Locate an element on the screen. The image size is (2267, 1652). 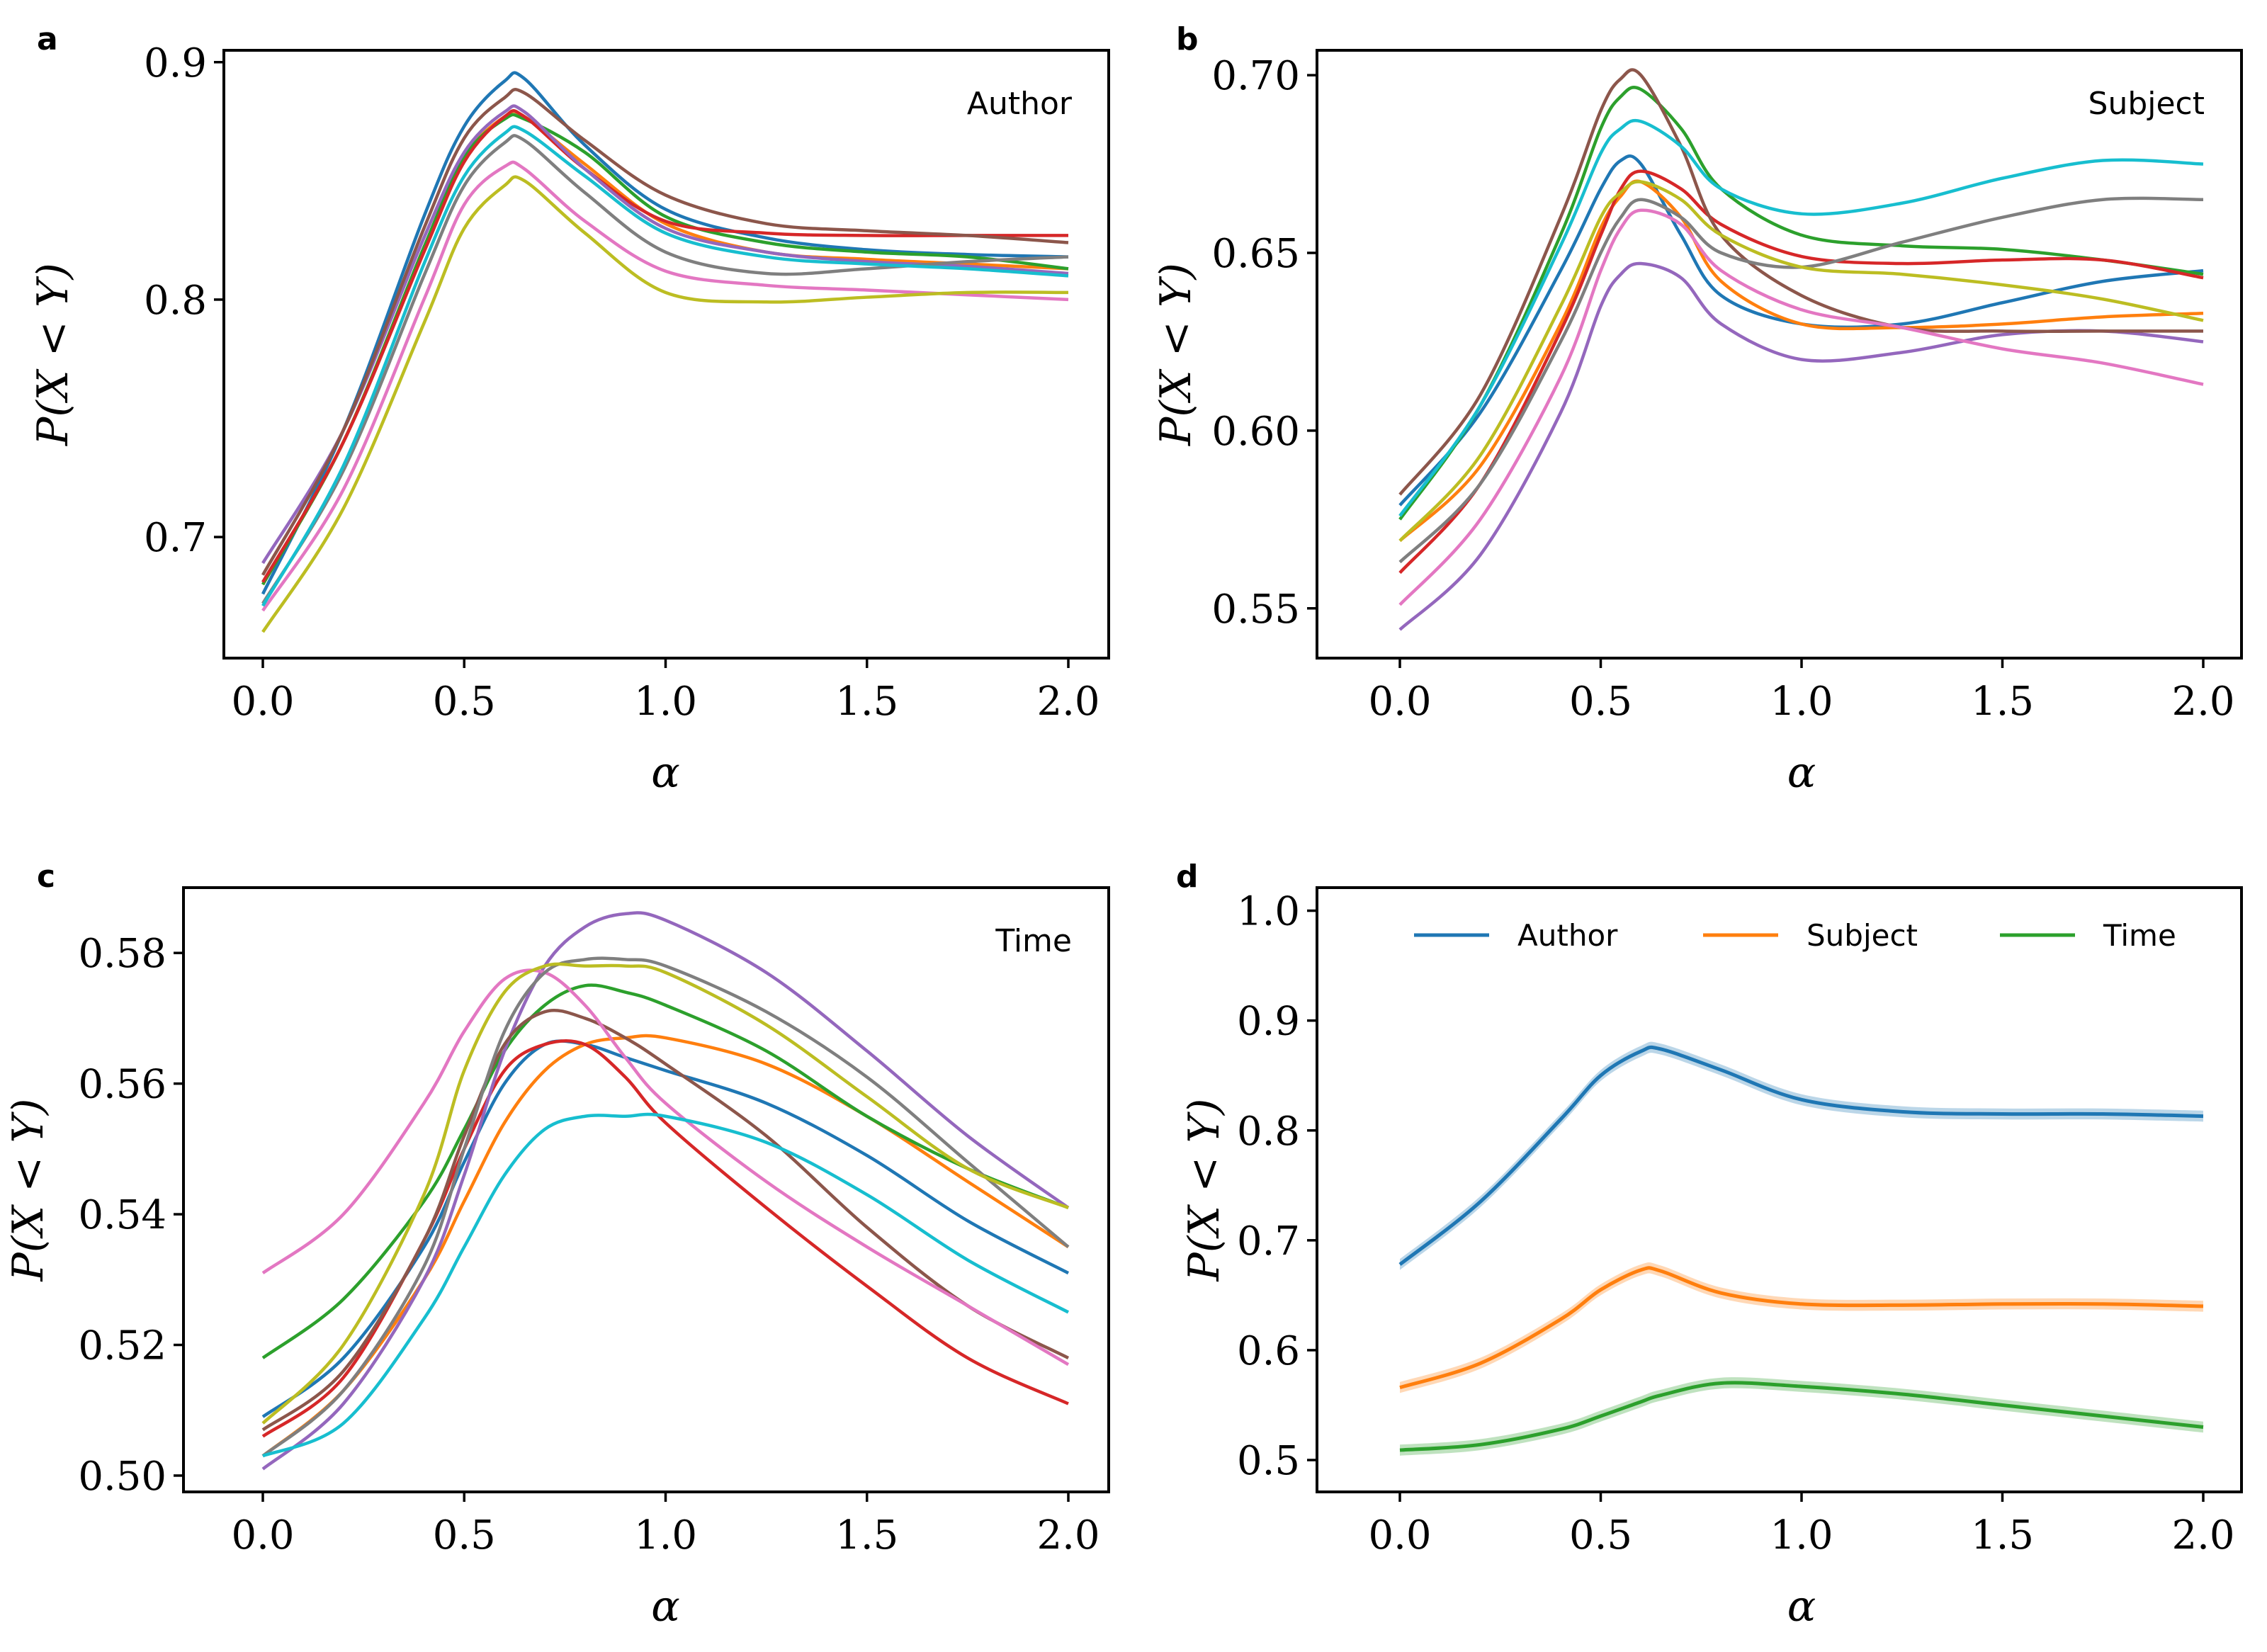
y-tick-label: 0.56 is located at coordinates (122, 1085).